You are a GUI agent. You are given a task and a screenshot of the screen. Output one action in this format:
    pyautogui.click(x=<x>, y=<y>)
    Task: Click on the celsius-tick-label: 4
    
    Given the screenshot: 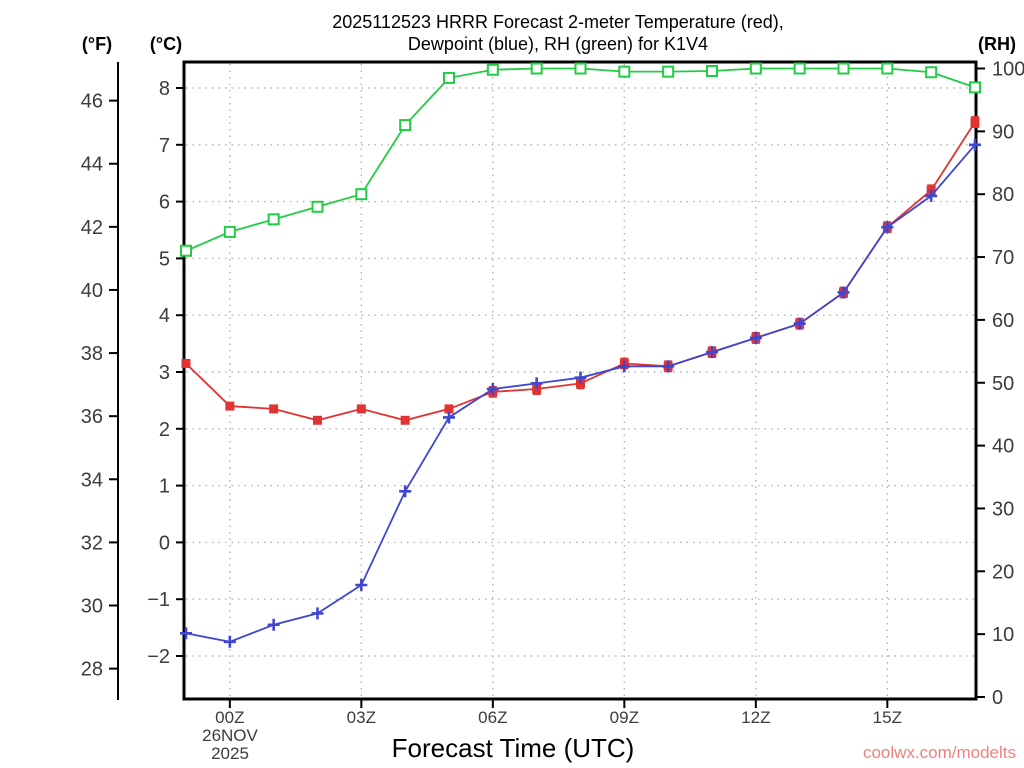 What is the action you would take?
    pyautogui.click(x=164, y=316)
    